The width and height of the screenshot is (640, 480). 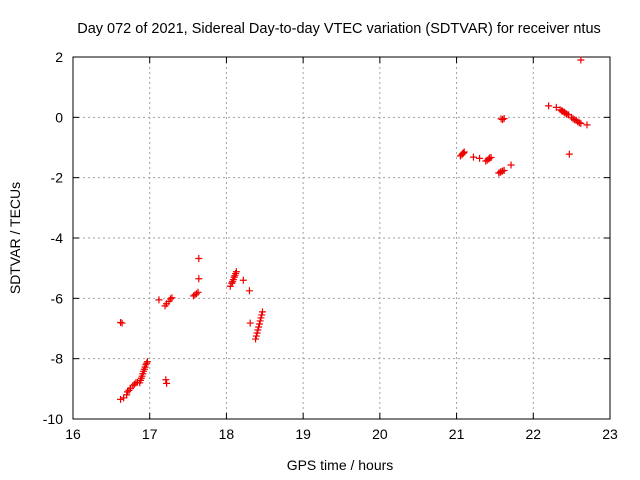 What do you see at coordinates (227, 434) in the screenshot?
I see `x-tick-label: 18` at bounding box center [227, 434].